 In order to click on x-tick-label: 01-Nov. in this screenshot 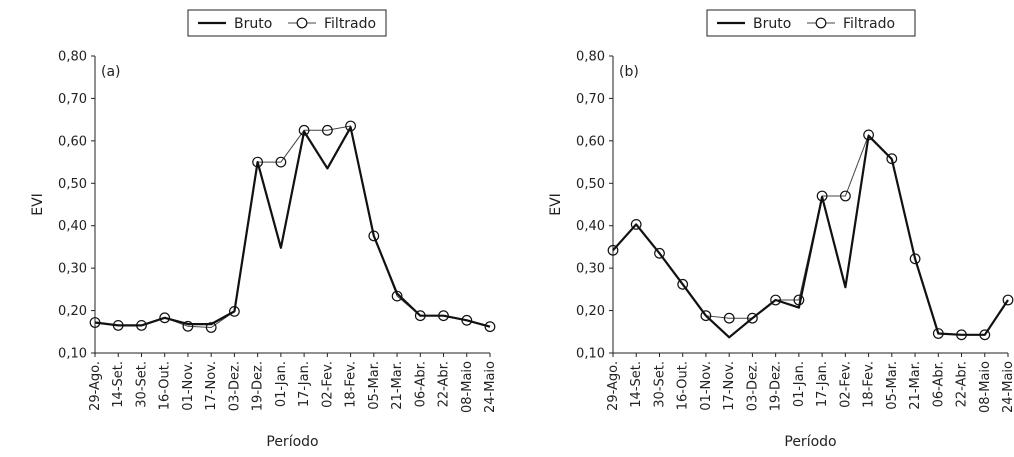, I will do `click(188, 386)`.